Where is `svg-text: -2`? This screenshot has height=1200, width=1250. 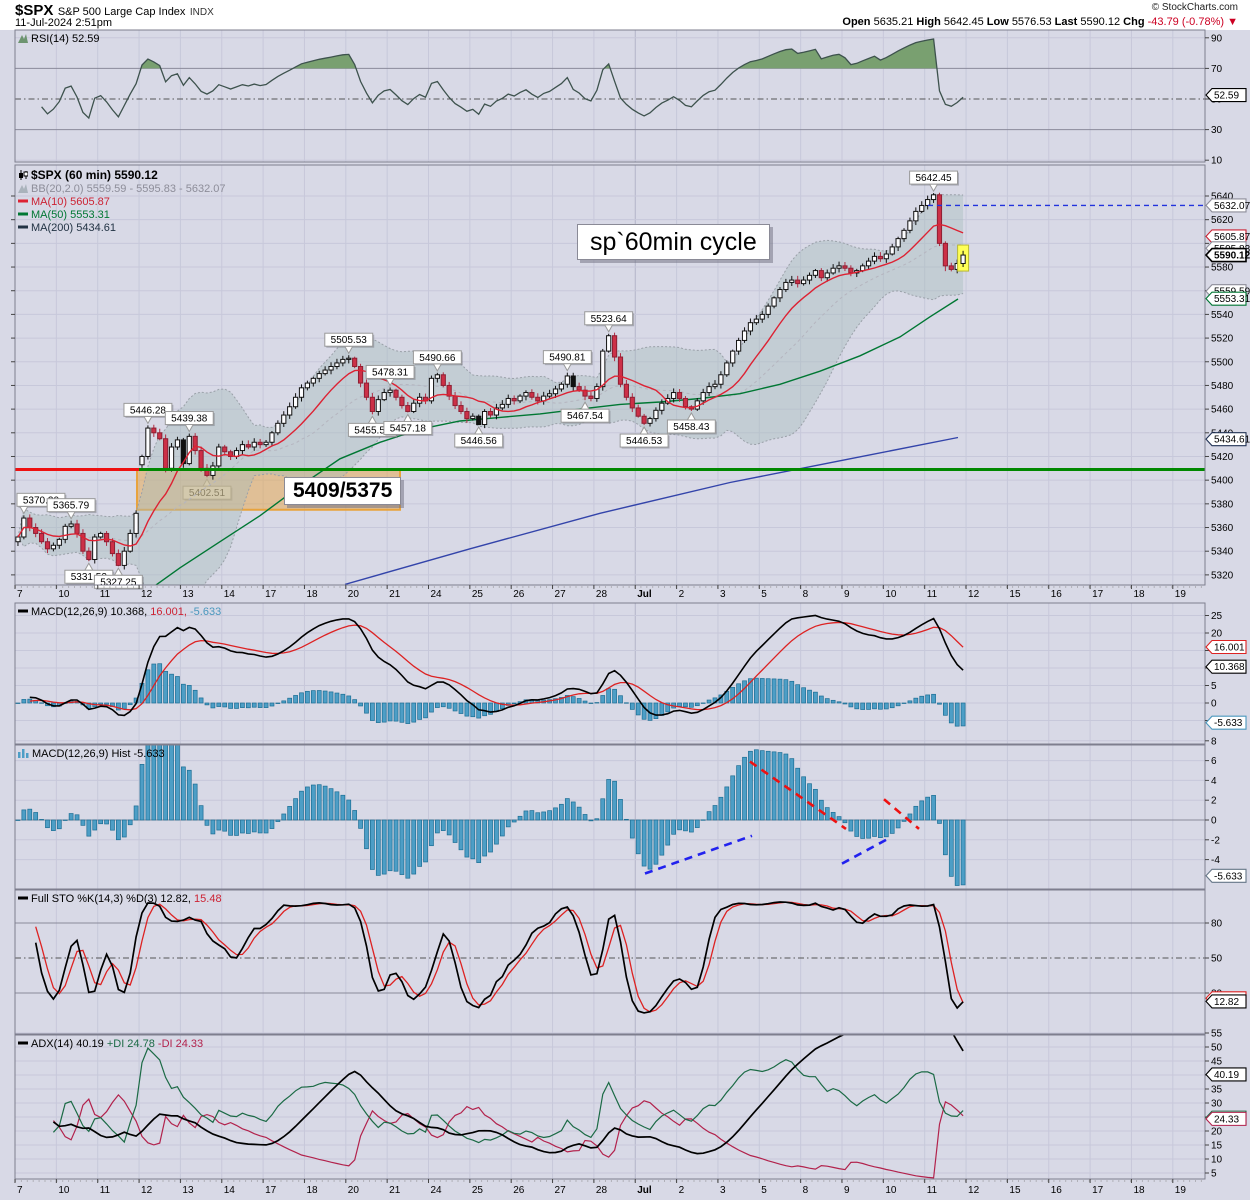 svg-text: -2 is located at coordinates (1215, 840).